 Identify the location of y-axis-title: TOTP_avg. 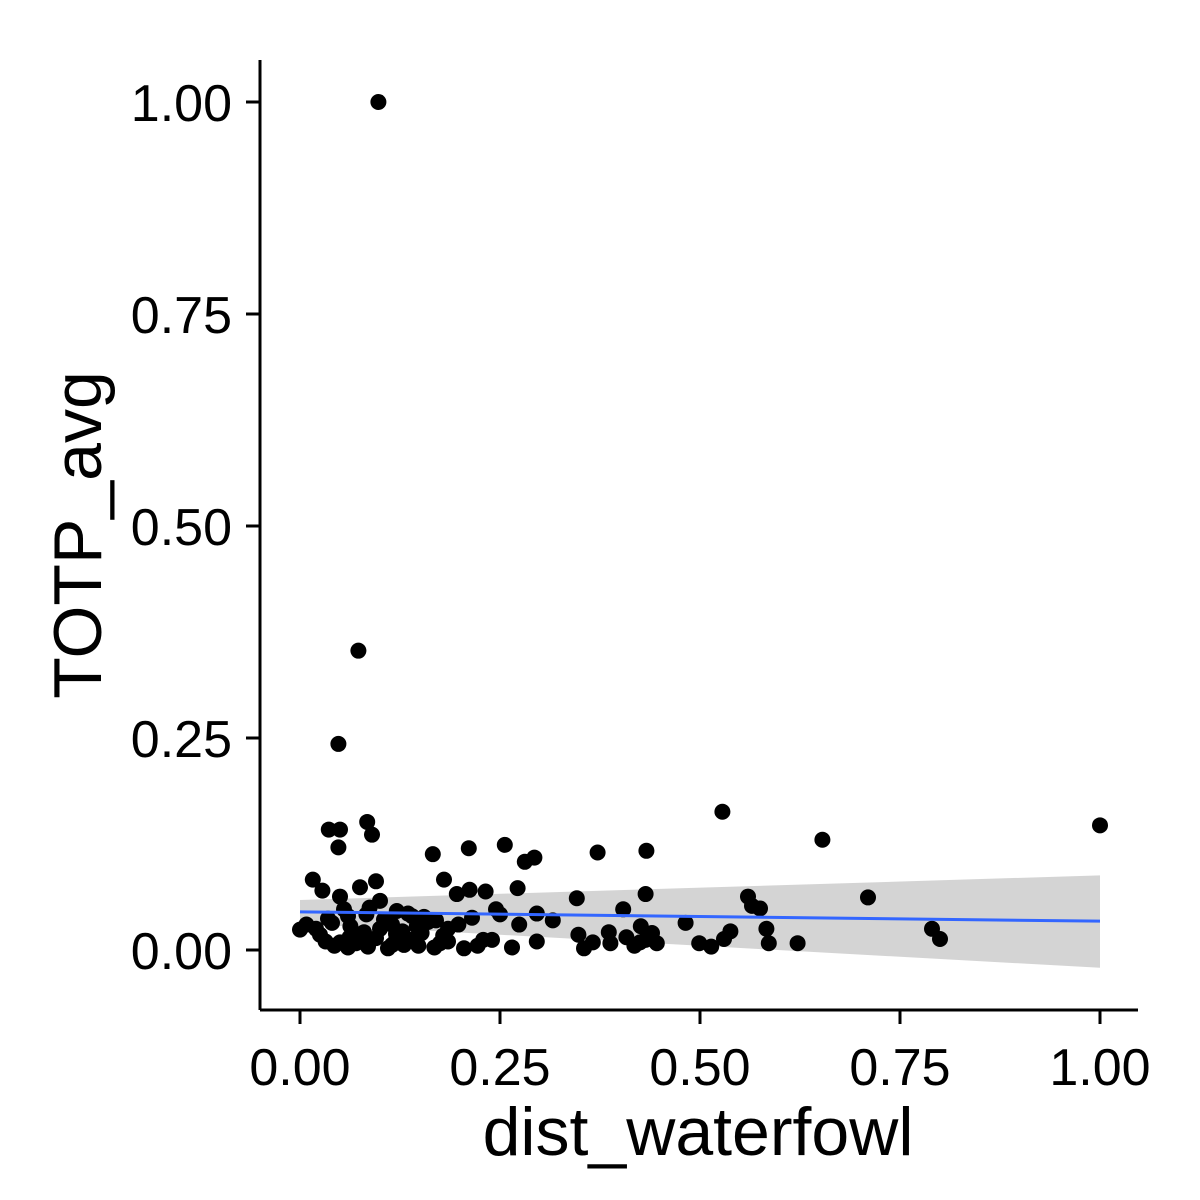
(78, 535).